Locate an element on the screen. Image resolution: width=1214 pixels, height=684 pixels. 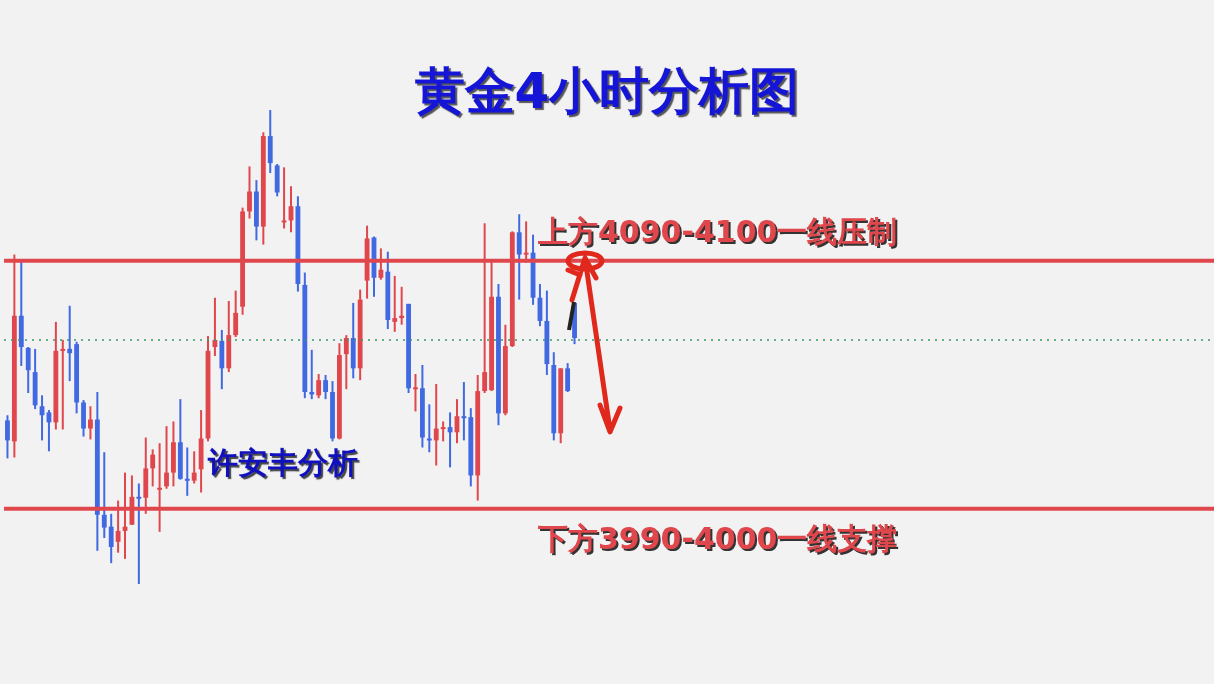
ref-line-label: 下方3990-4000一线支撑 is located at coordinates (717, 539).